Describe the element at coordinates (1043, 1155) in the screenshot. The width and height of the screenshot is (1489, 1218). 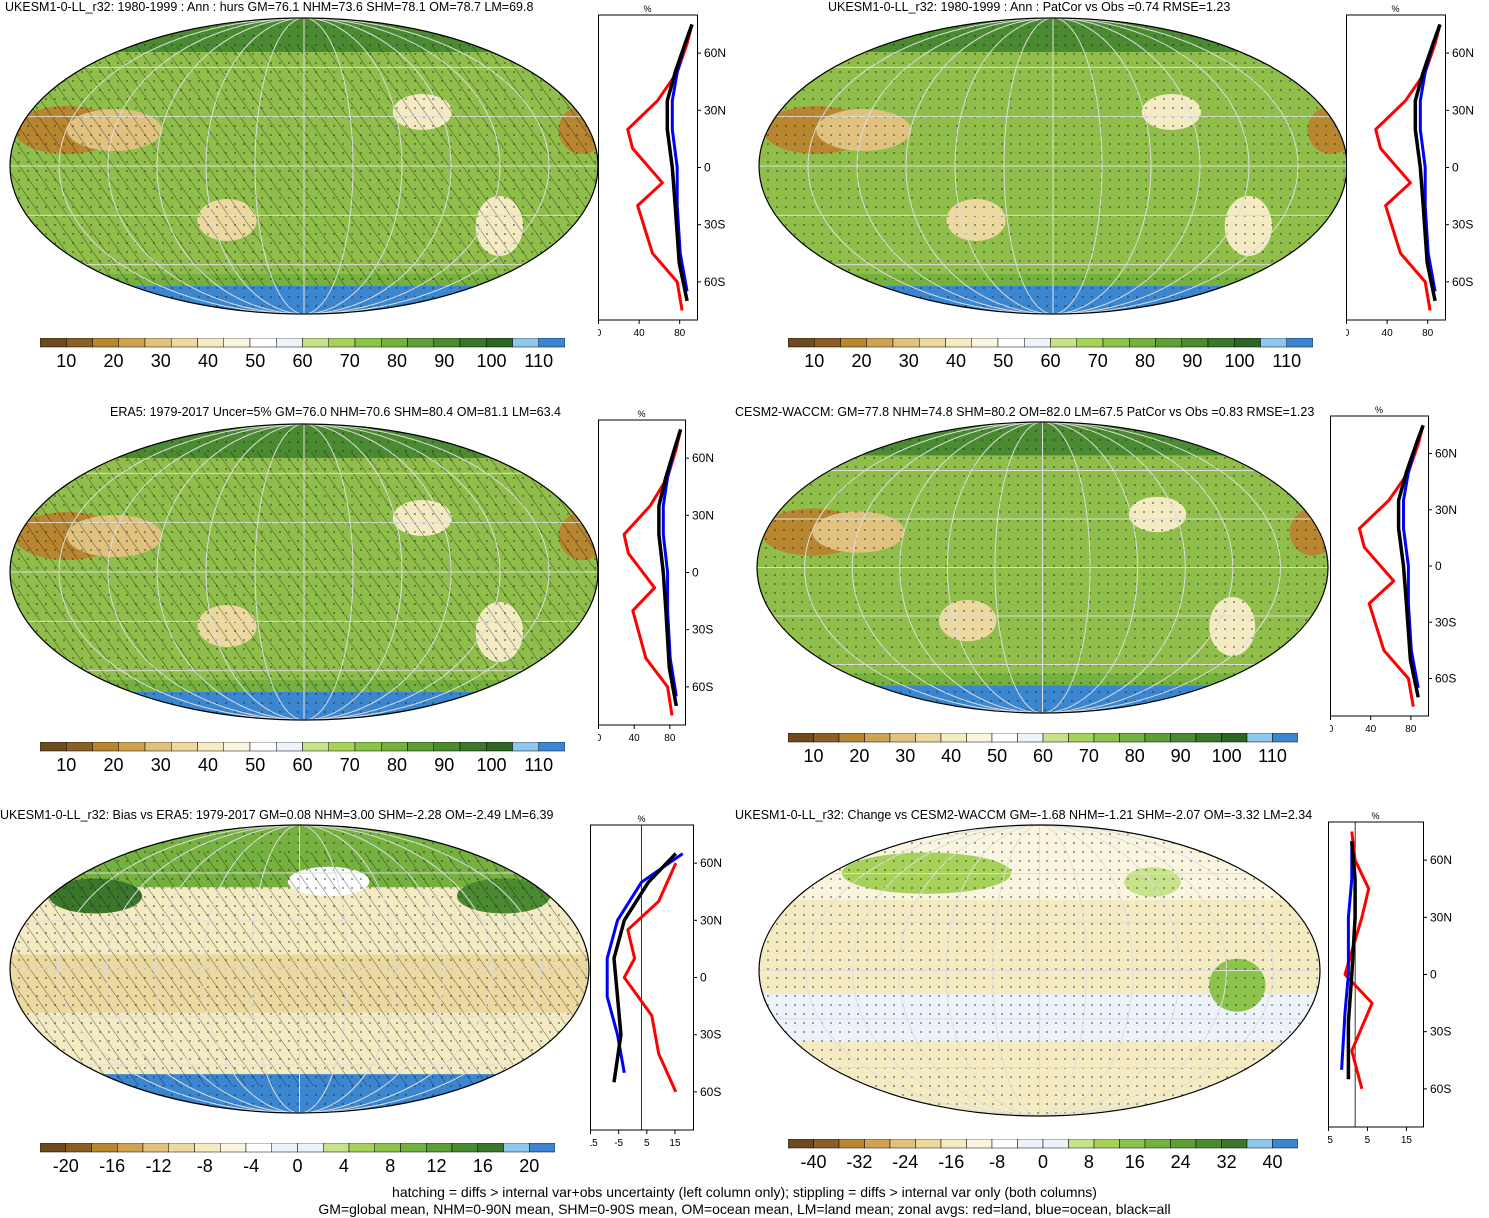
I see `colorbar: -40 -32 -24 -16 -8 0 8 16 24 32 40` at that location.